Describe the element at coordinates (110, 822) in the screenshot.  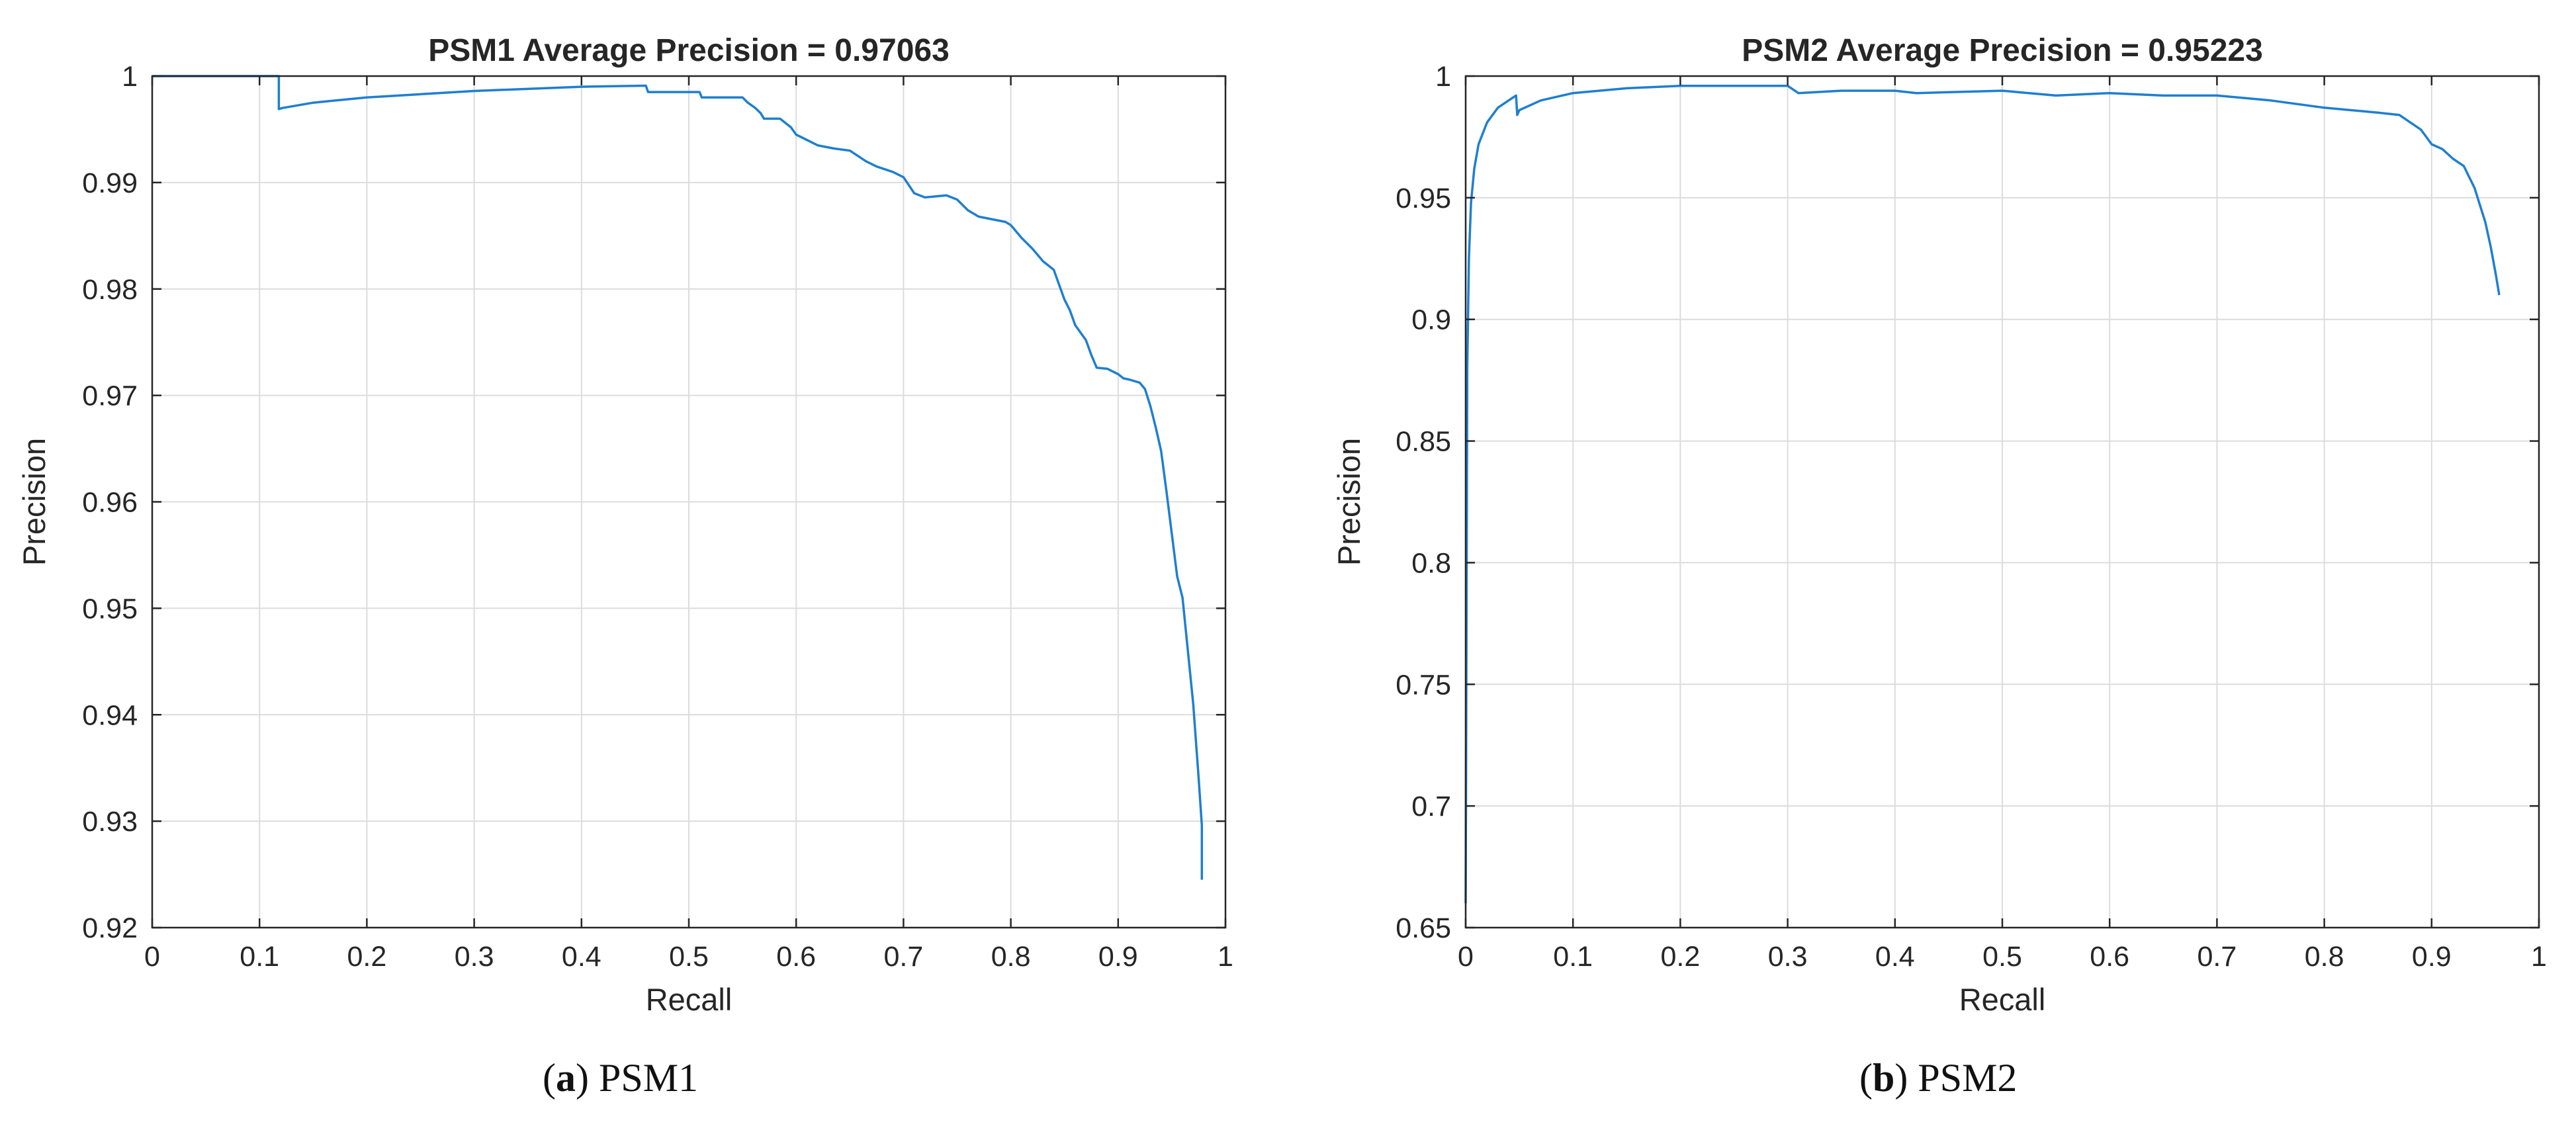
I see `y-tick-label: 0.93` at that location.